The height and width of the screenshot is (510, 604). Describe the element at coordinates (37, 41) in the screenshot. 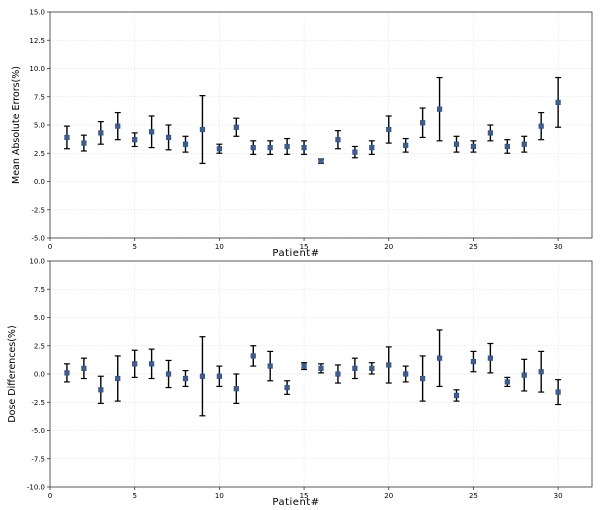

I see `y-tick-label: 12.5` at that location.